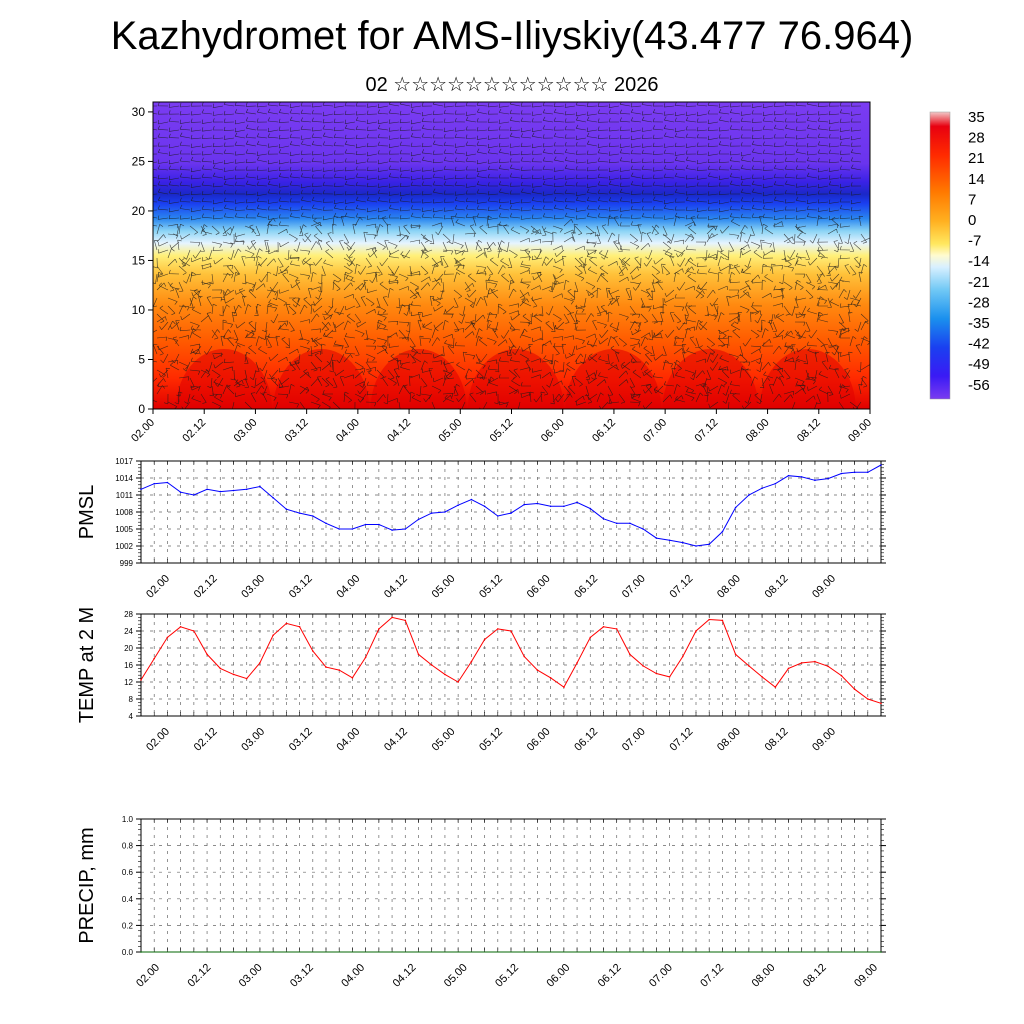 The image size is (1024, 1024). Describe the element at coordinates (87, 665) in the screenshot. I see `y-axis-title: TEMP at 2 M` at that location.